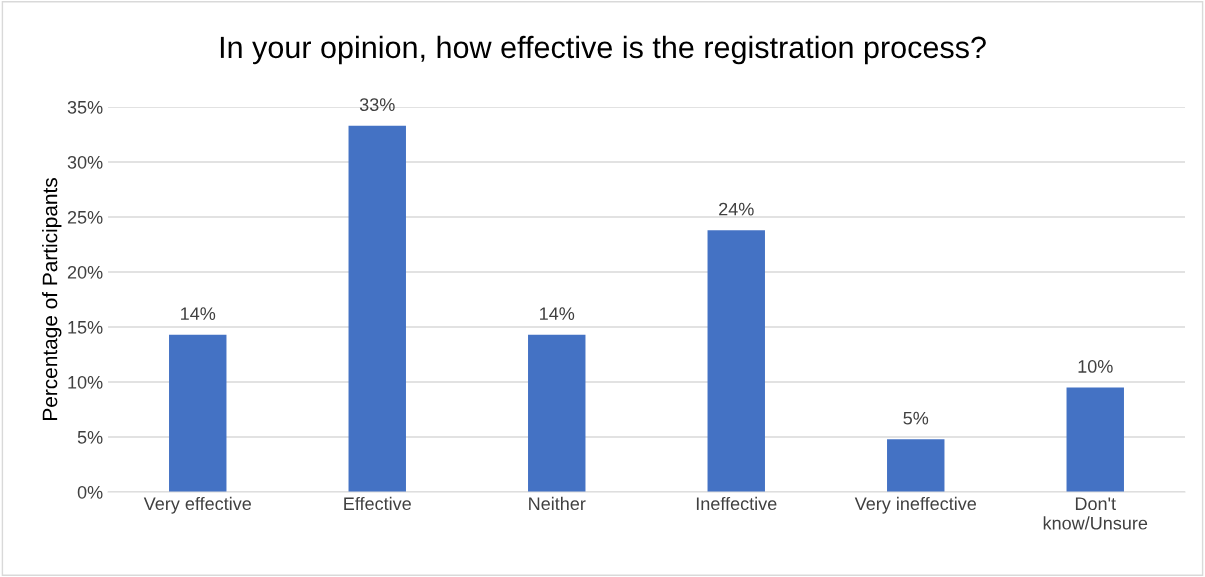 This screenshot has width=1205, height=577. Describe the element at coordinates (85, 217) in the screenshot. I see `y-tick-label: 25%` at that location.